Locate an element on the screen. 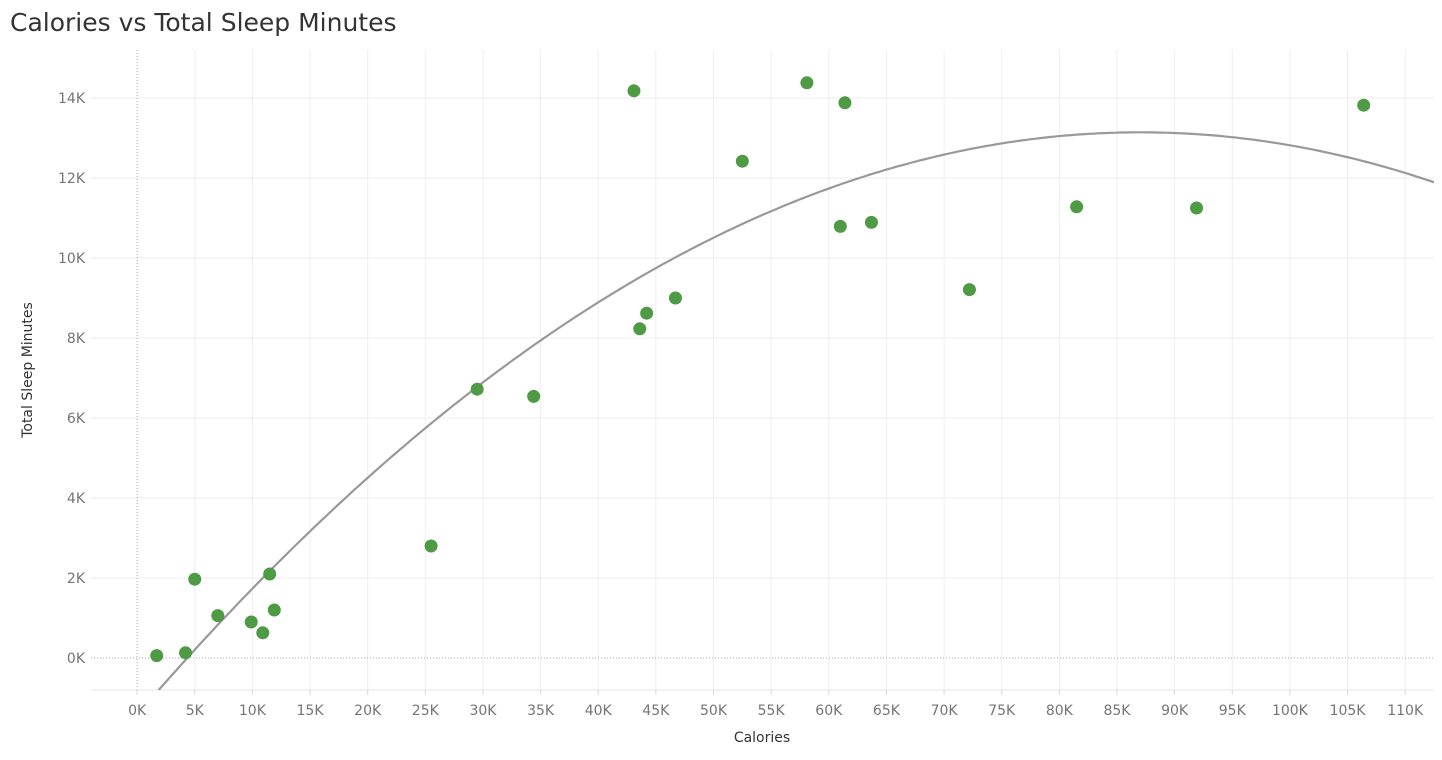  y-axis-title: Total Sleep Minutes is located at coordinates (28, 370).